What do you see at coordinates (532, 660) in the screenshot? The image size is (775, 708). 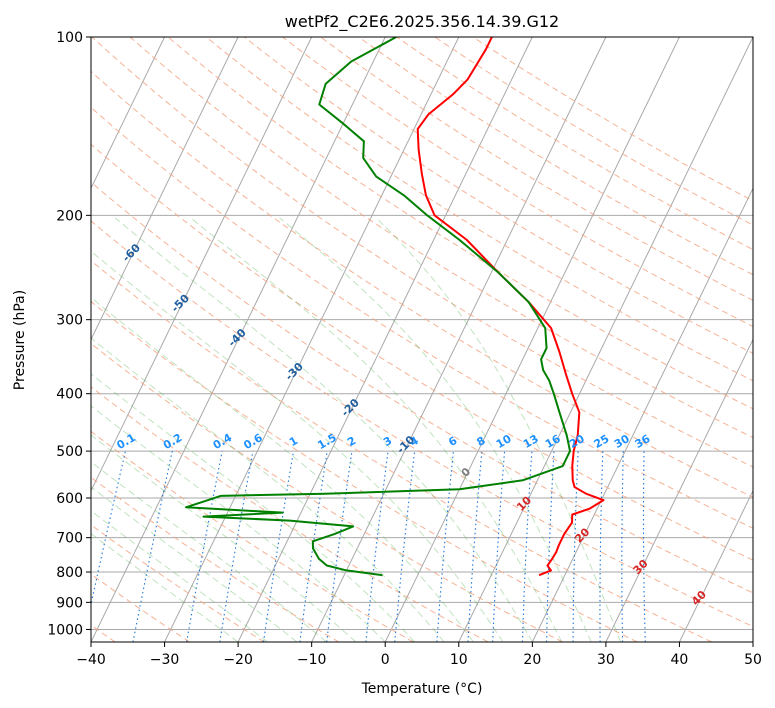 I see `x-tick-label: 20` at bounding box center [532, 660].